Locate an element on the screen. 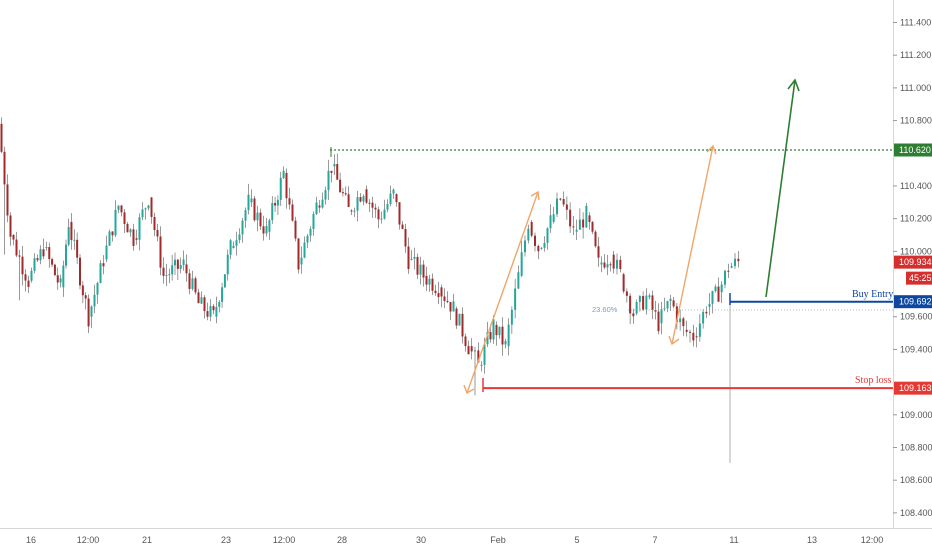  stop-loss-text: Stop loss is located at coordinates (873, 380).